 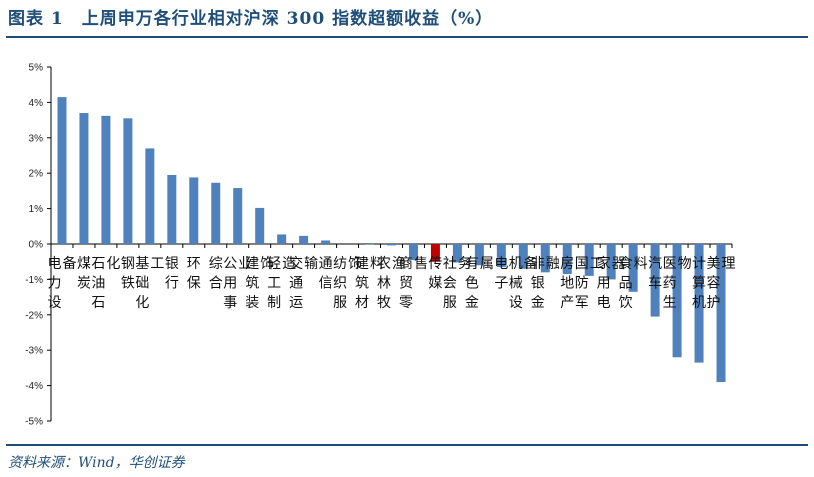 I want to click on category-label: 综合, so click(x=216, y=274).